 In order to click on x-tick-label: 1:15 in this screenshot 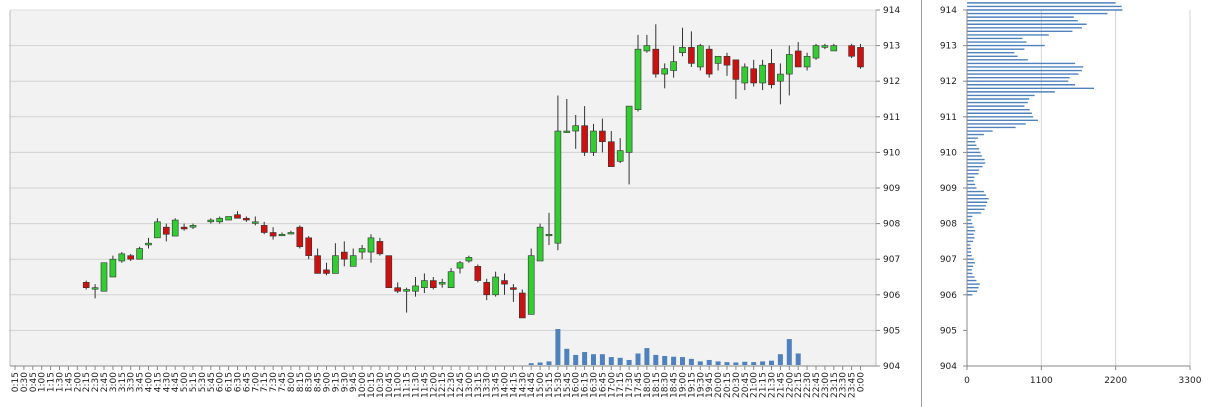, I will do `click(52, 382)`.